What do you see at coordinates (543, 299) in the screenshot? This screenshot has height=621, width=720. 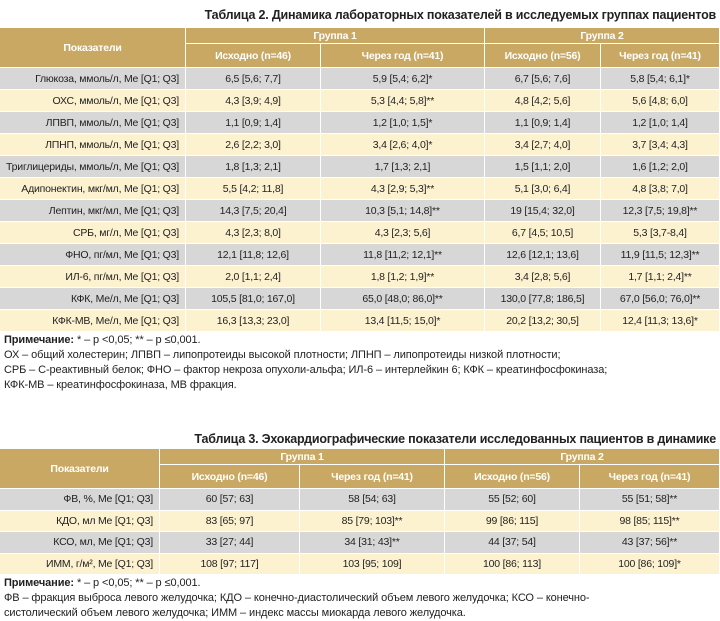 I see `value-cell: 130,0 [77,8; 186,5]` at bounding box center [543, 299].